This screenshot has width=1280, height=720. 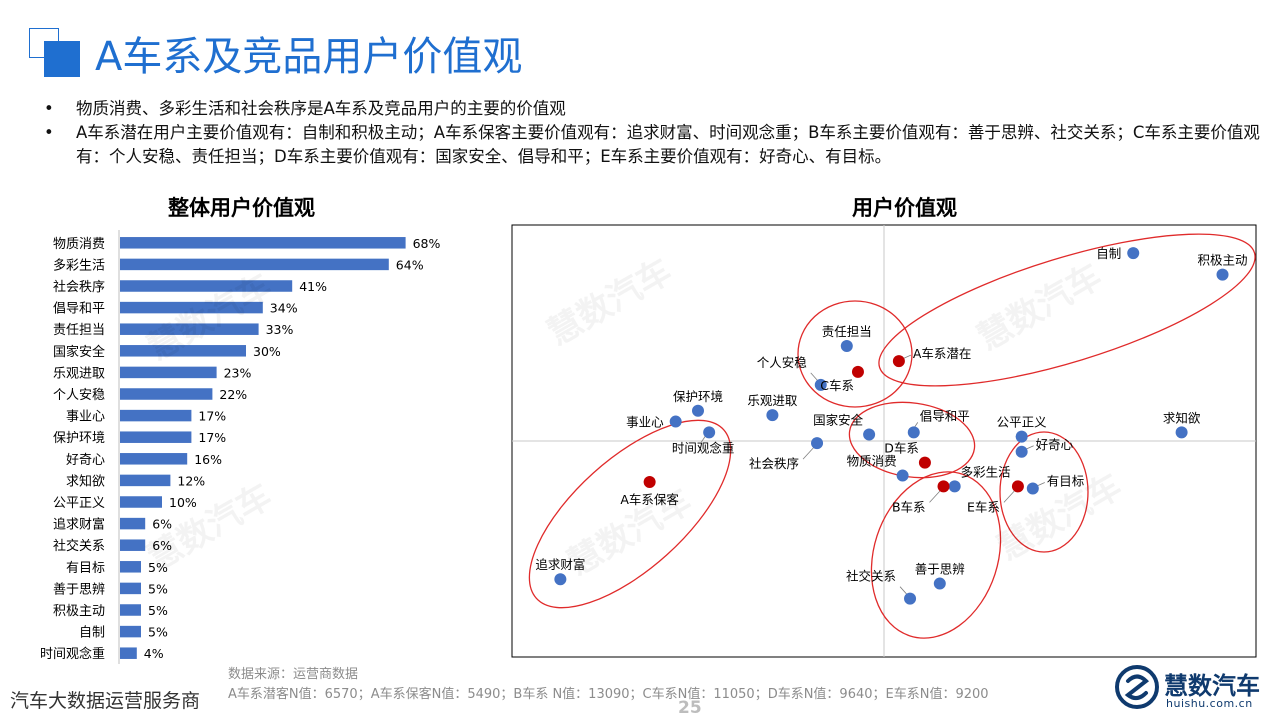 I want to click on value-point-label: 责任担当, so click(x=847, y=331).